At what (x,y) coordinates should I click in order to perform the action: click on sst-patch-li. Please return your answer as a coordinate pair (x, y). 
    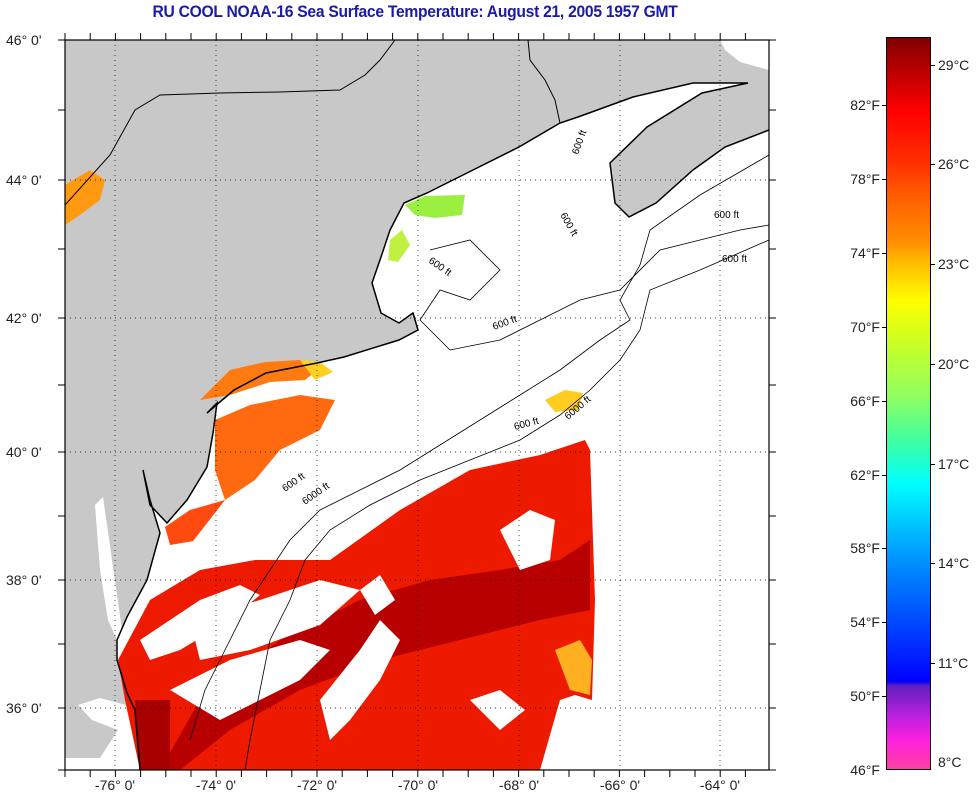
    Looking at the image, I should click on (260, 380).